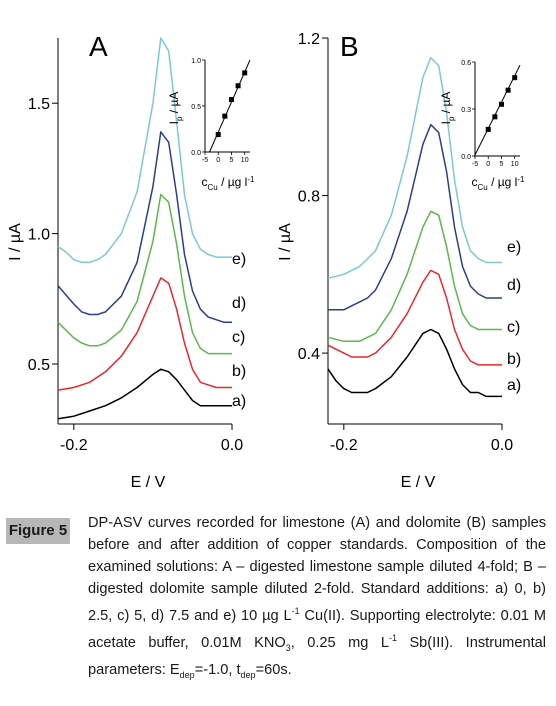 This screenshot has height=706, width=556. I want to click on inset-x-tick-label-B: 5, so click(502, 164).